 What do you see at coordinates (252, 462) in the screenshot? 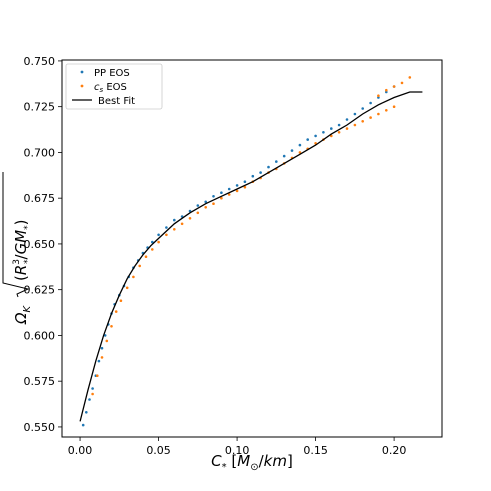
I see `x-axis-label: C* [M⊙/km]` at bounding box center [252, 462].